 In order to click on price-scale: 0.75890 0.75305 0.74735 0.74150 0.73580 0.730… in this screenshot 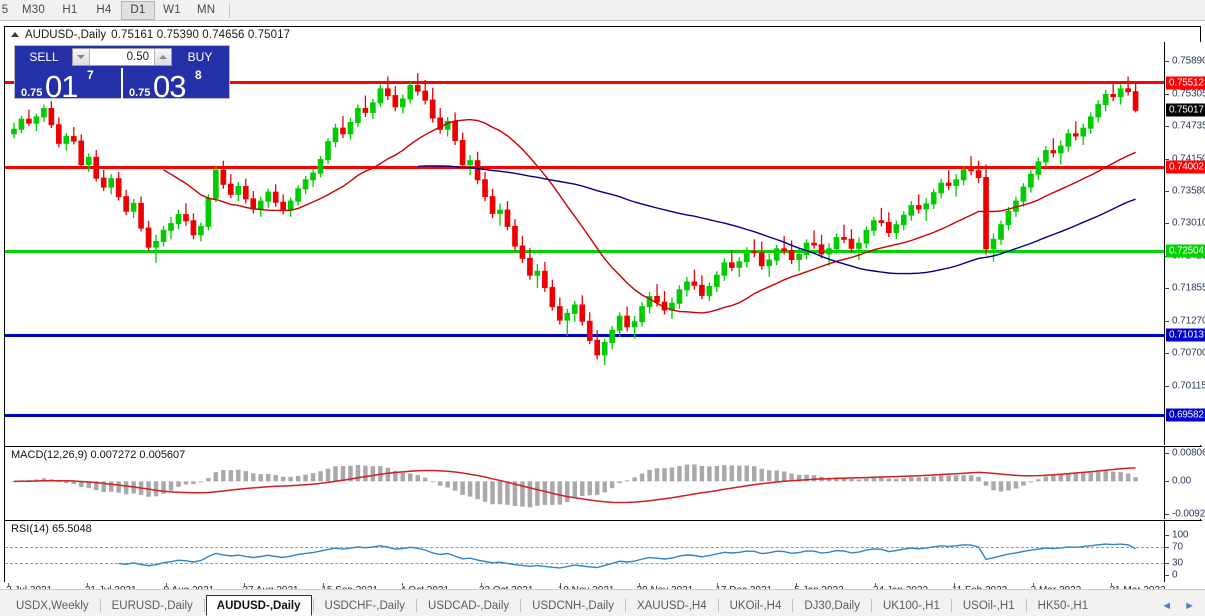, I will do `click(1184, 243)`.